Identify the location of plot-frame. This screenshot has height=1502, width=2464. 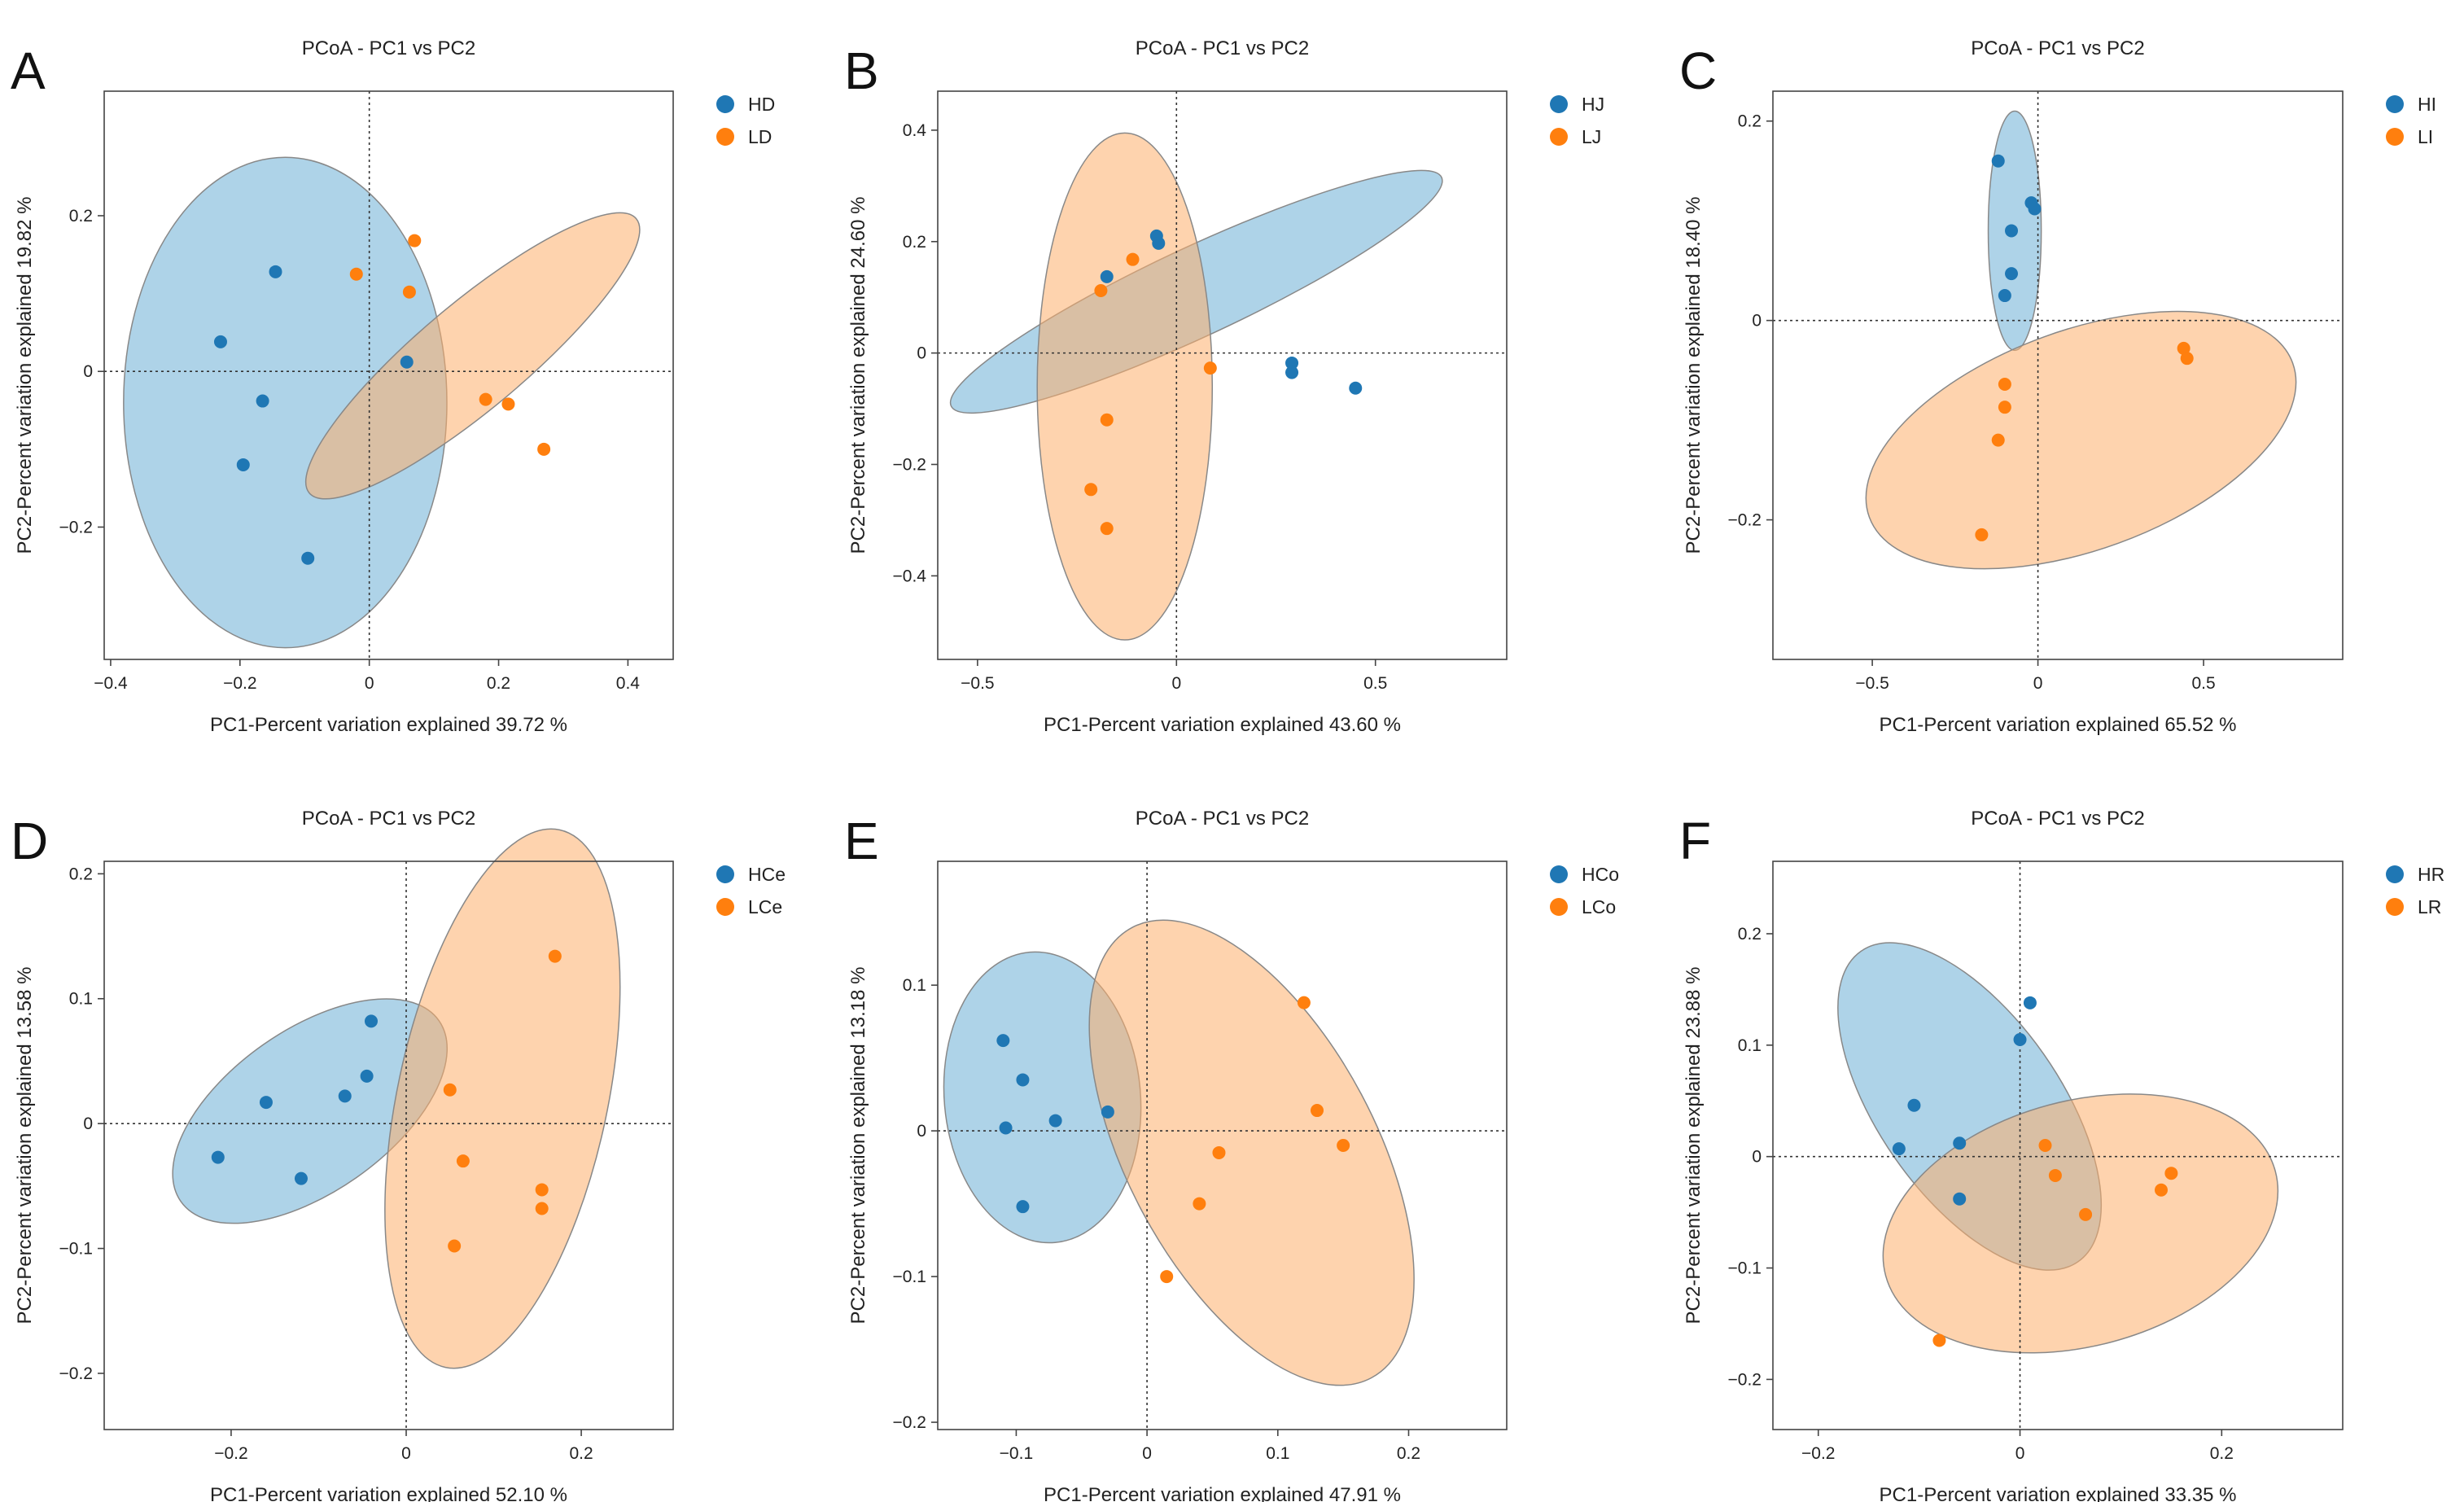
(389, 1145).